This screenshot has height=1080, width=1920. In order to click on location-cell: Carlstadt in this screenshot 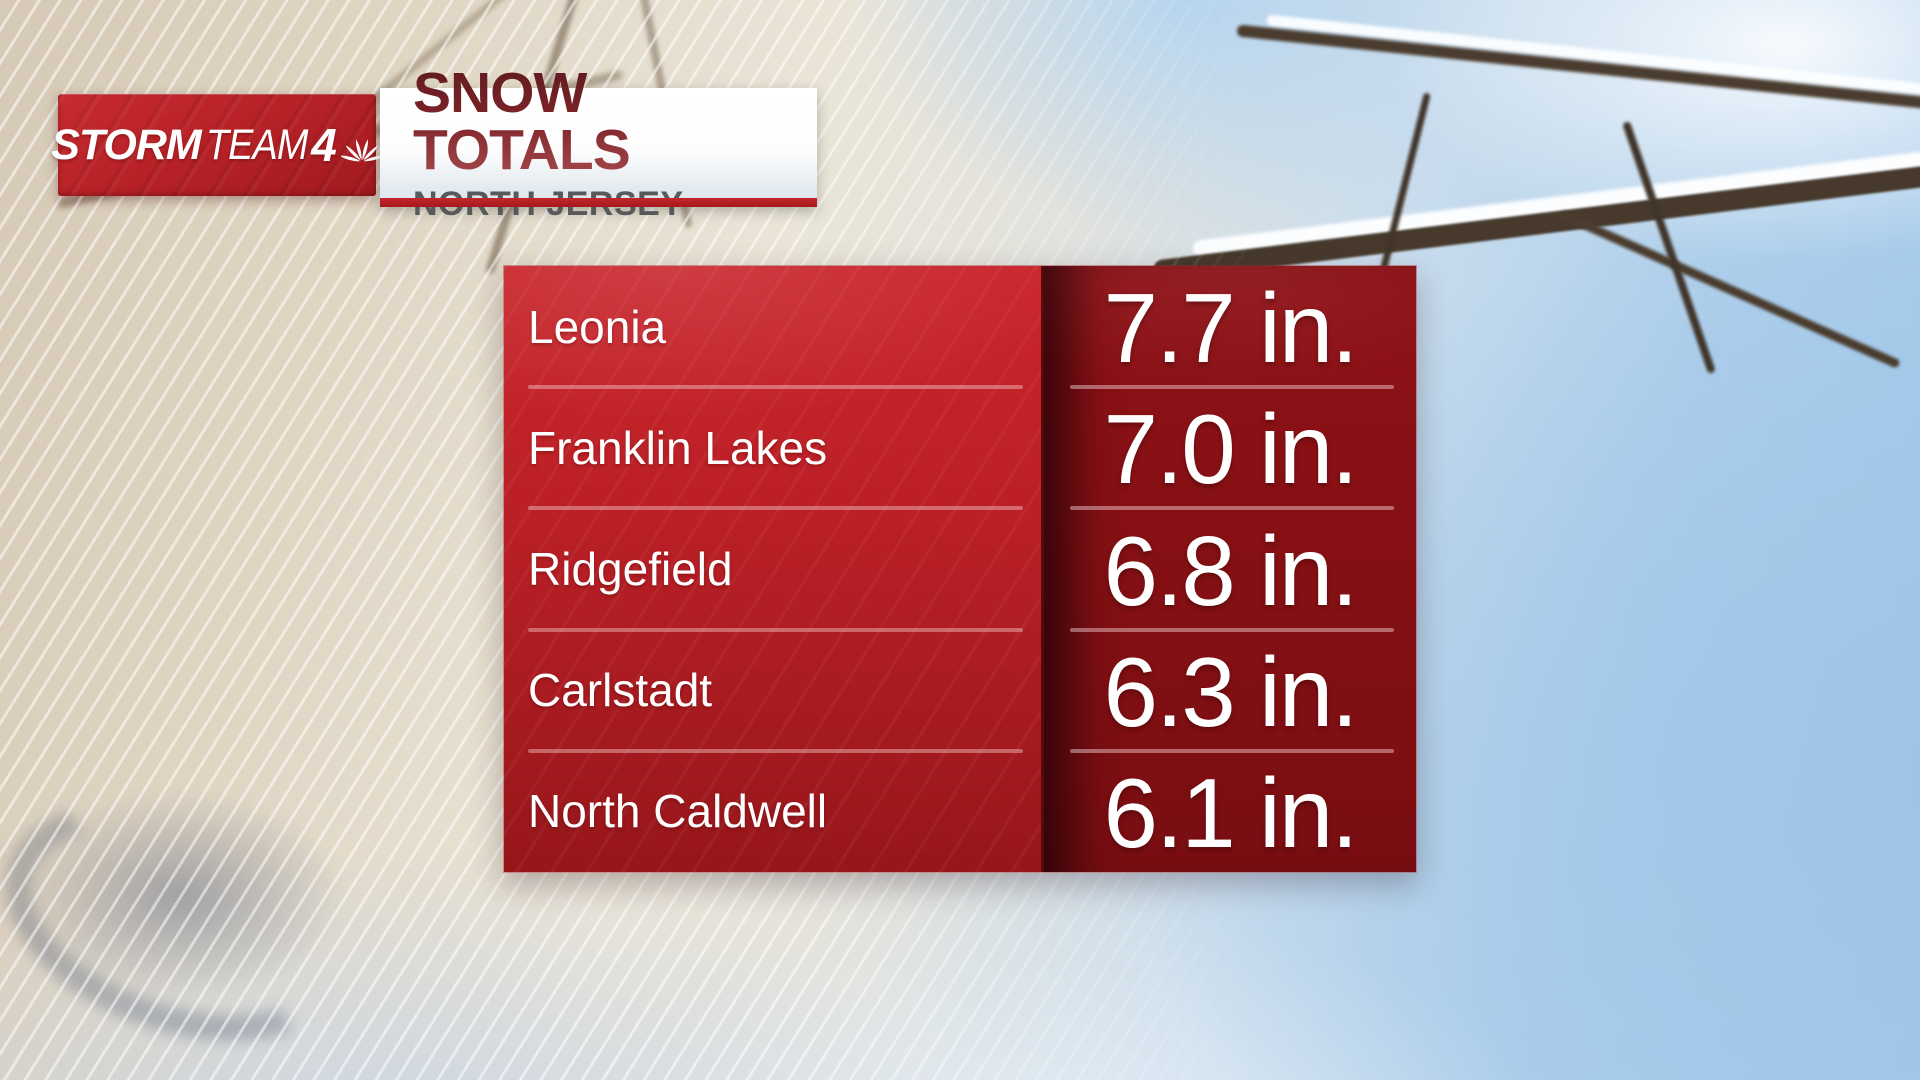, I will do `click(772, 692)`.